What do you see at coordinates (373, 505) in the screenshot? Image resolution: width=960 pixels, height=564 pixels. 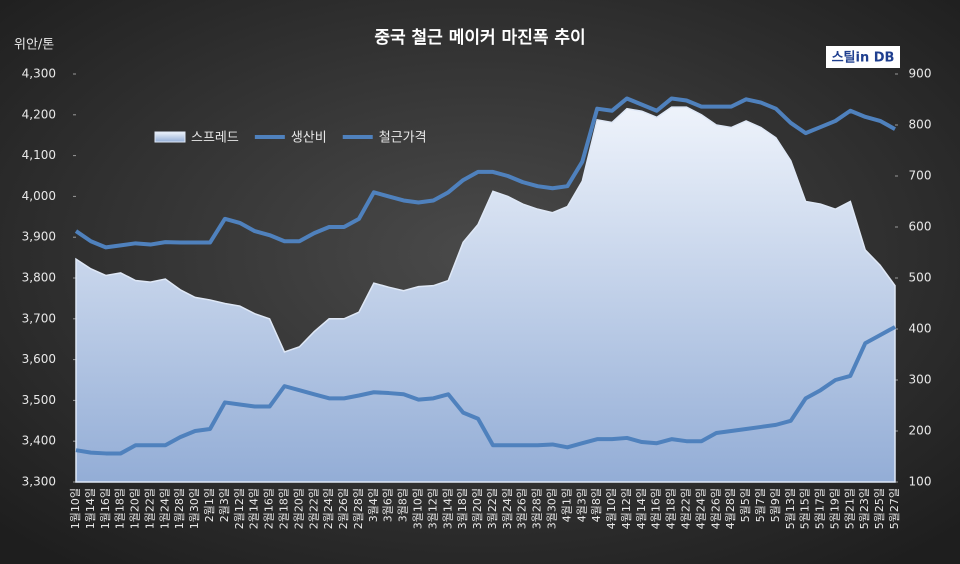 I see `x-tick-label: 3월4일` at bounding box center [373, 505].